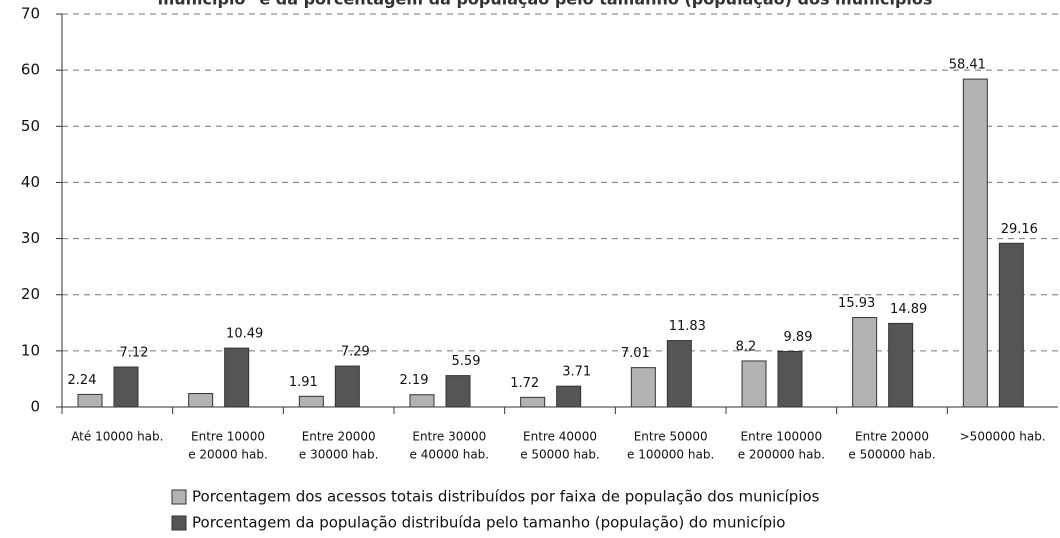  What do you see at coordinates (228, 437) in the screenshot?
I see `x-tick-label: Entre 10000` at bounding box center [228, 437].